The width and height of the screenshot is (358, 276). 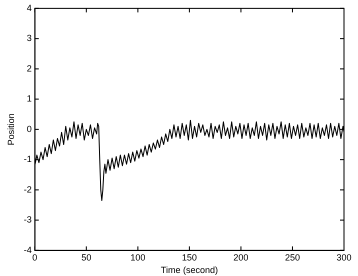 I want to click on x-axis-title: Time (second), so click(x=189, y=270).